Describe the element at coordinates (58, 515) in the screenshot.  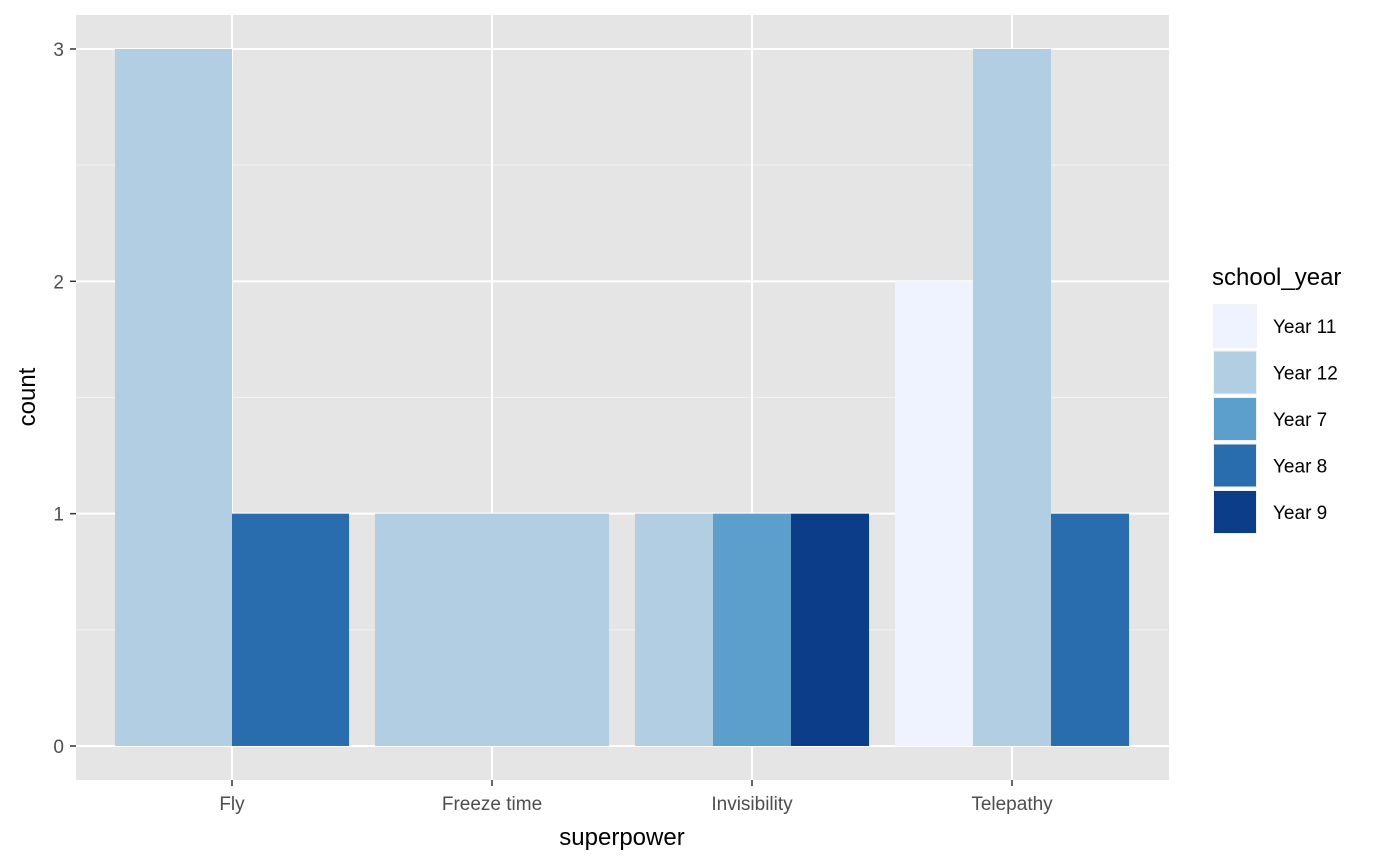
I see `y-tick-label: 1` at that location.